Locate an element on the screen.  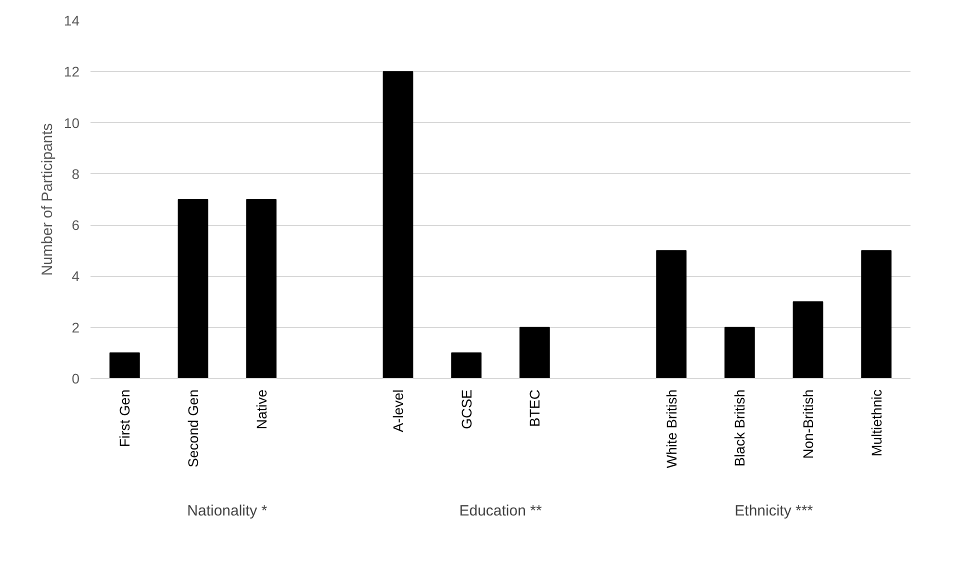
y-tick-label: 6 is located at coordinates (76, 225).